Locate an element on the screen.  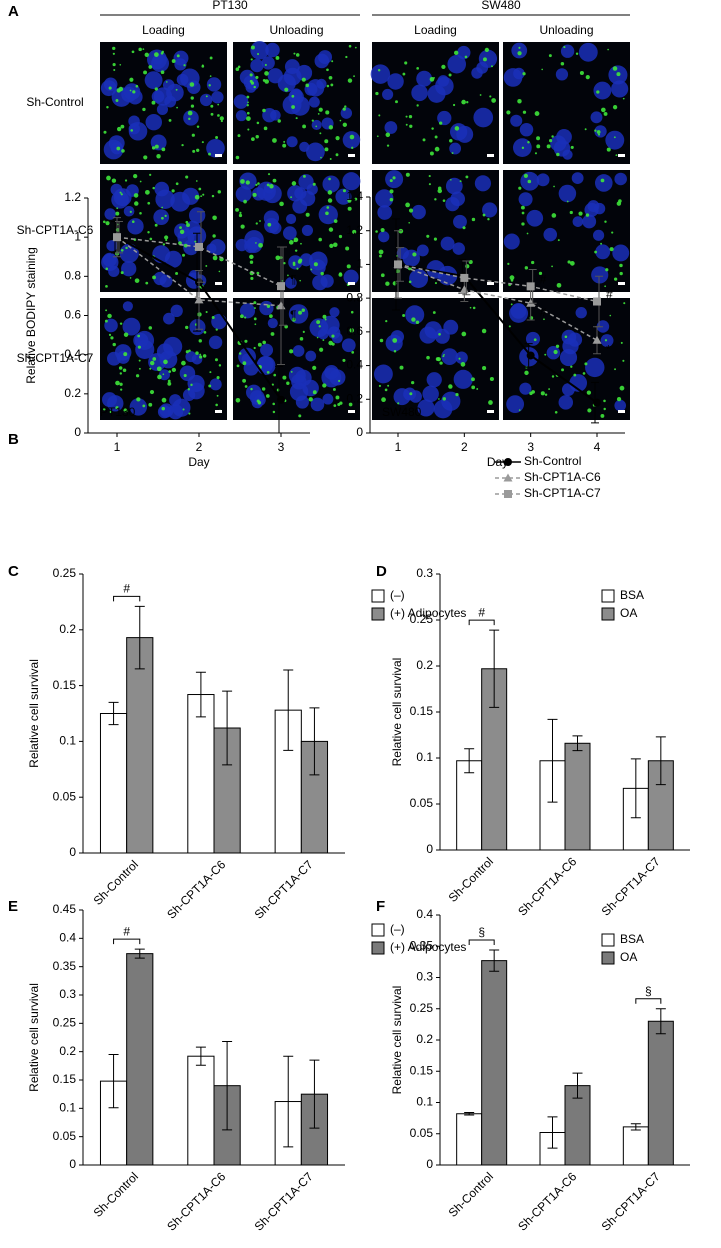
x-tick-label: Sh-CPT1A-C6 is located at coordinates (196, 889).